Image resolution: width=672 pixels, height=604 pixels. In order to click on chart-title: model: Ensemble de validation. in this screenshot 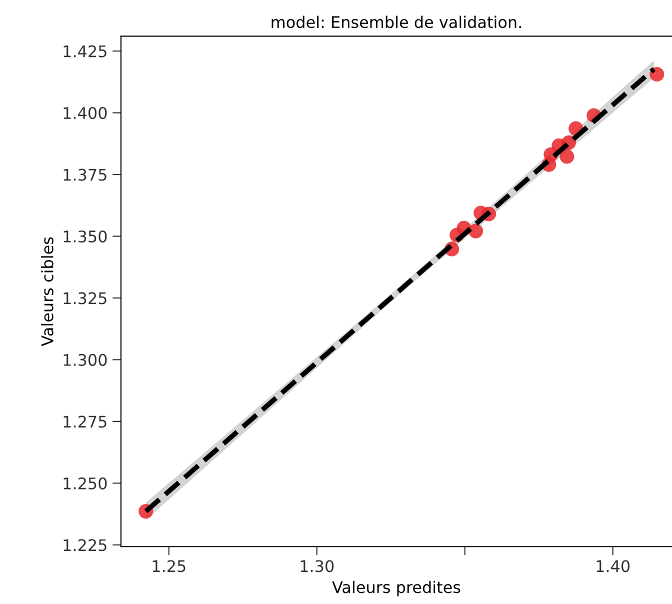, I will do `click(396, 22)`.